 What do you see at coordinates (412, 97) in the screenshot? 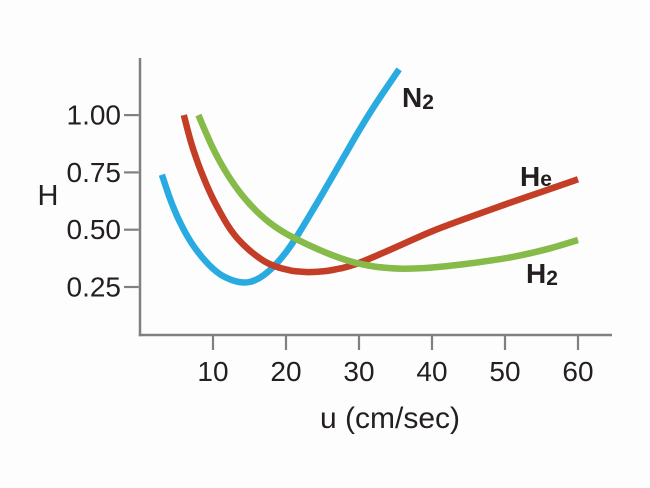
I see `series-label-n2-main: N` at bounding box center [412, 97].